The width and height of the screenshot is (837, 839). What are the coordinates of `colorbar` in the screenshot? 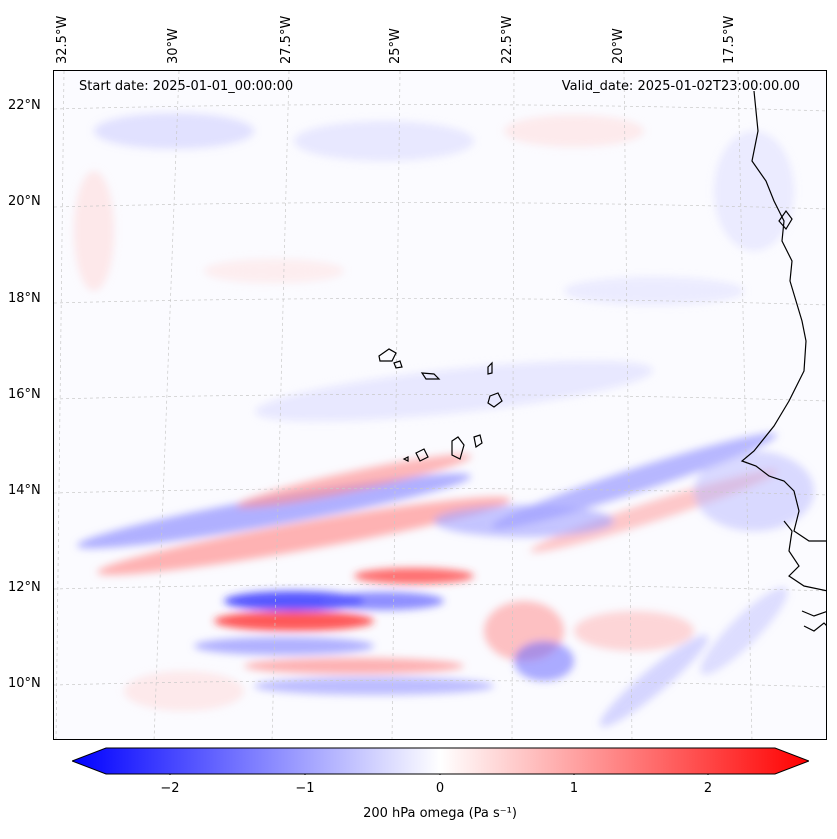 It's located at (440, 761).